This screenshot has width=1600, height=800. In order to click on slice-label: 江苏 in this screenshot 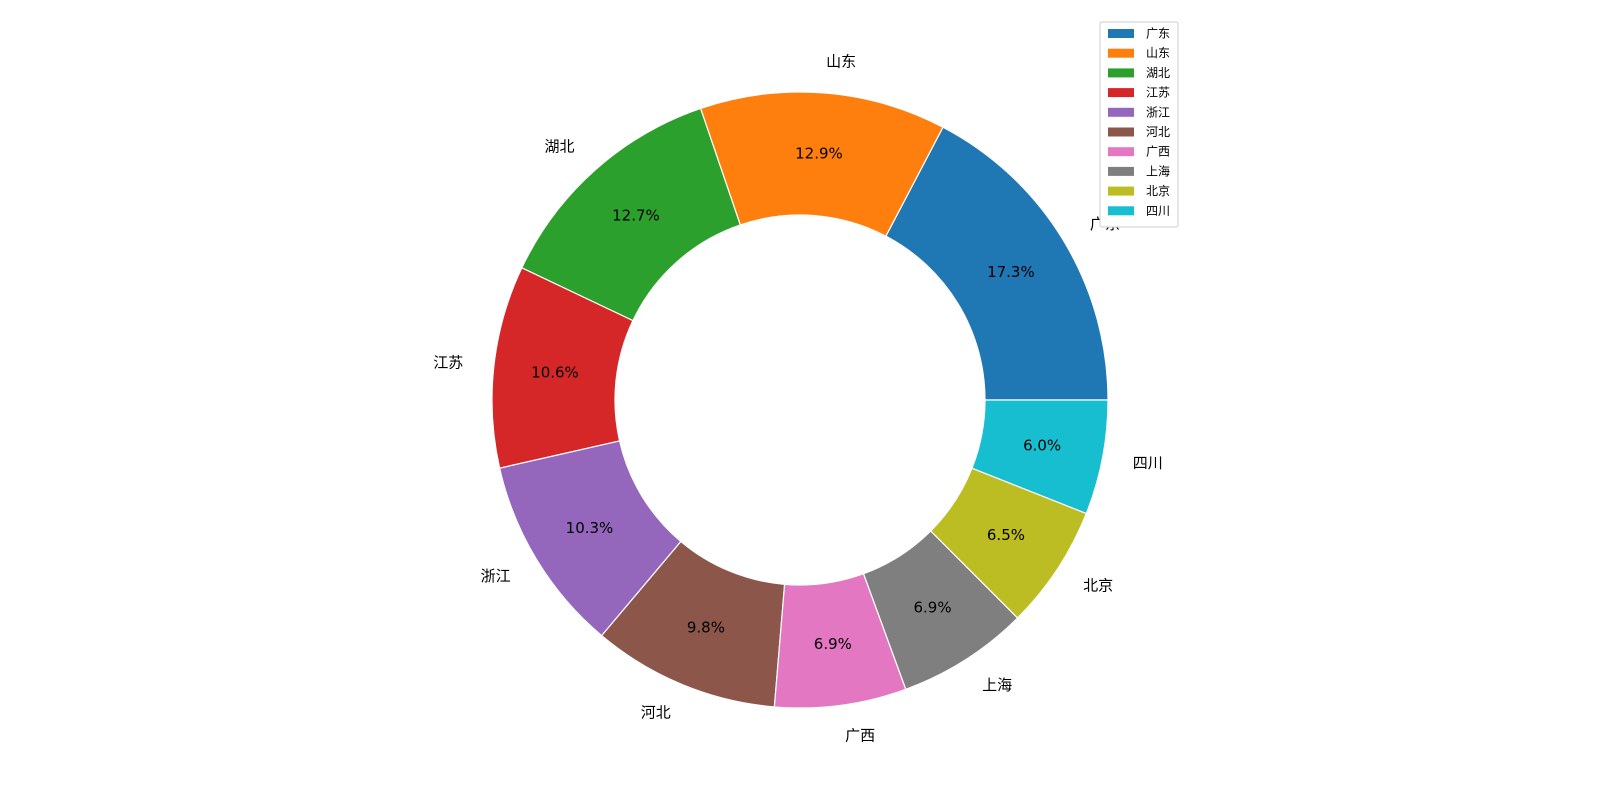, I will do `click(448, 362)`.